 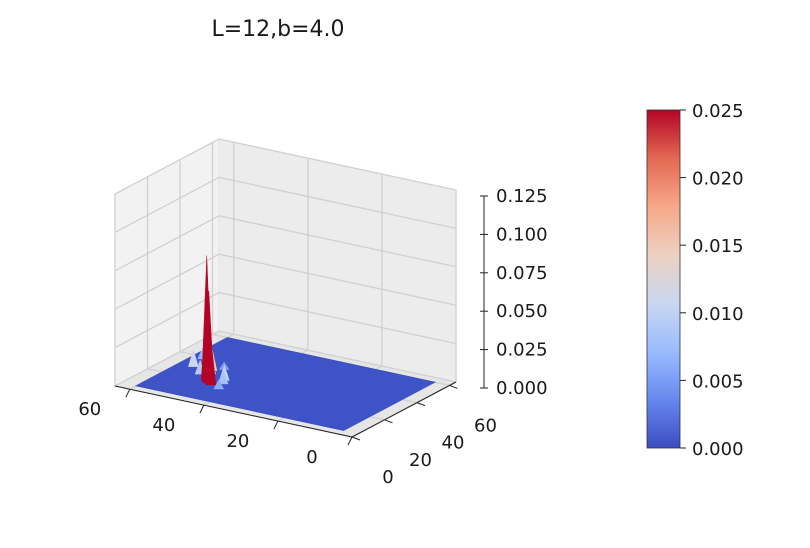 What do you see at coordinates (522, 234) in the screenshot?
I see `z-tick-label: 0.100` at bounding box center [522, 234].